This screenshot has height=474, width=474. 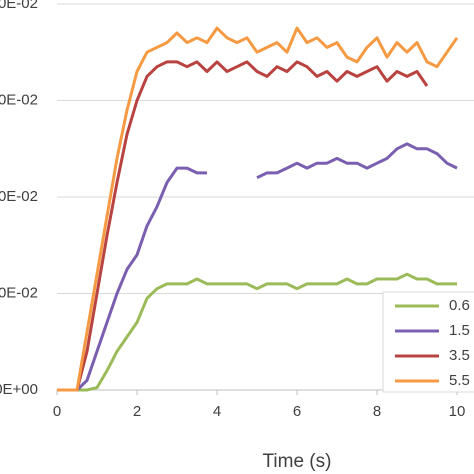 I want to click on legend-label: 5.5, so click(x=459, y=380).